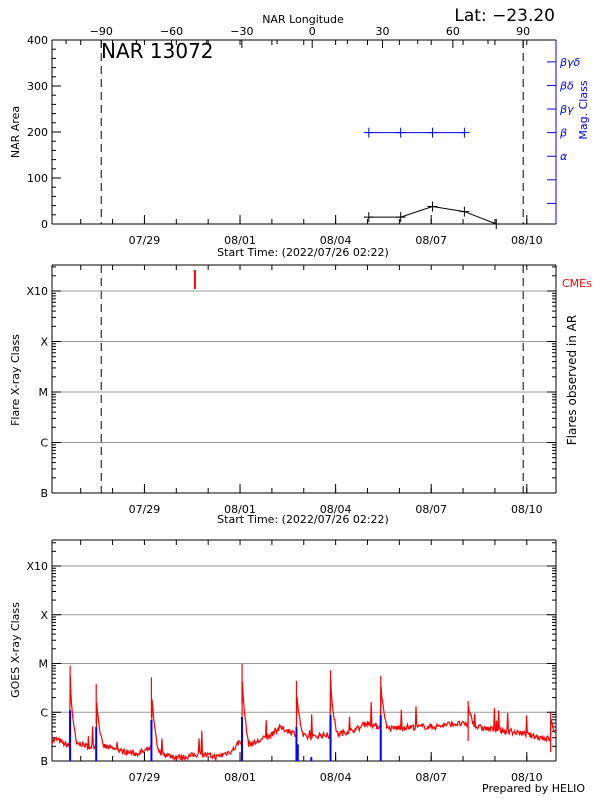 This screenshot has width=600, height=800. I want to click on longitude-tick-label: 0, so click(312, 31).